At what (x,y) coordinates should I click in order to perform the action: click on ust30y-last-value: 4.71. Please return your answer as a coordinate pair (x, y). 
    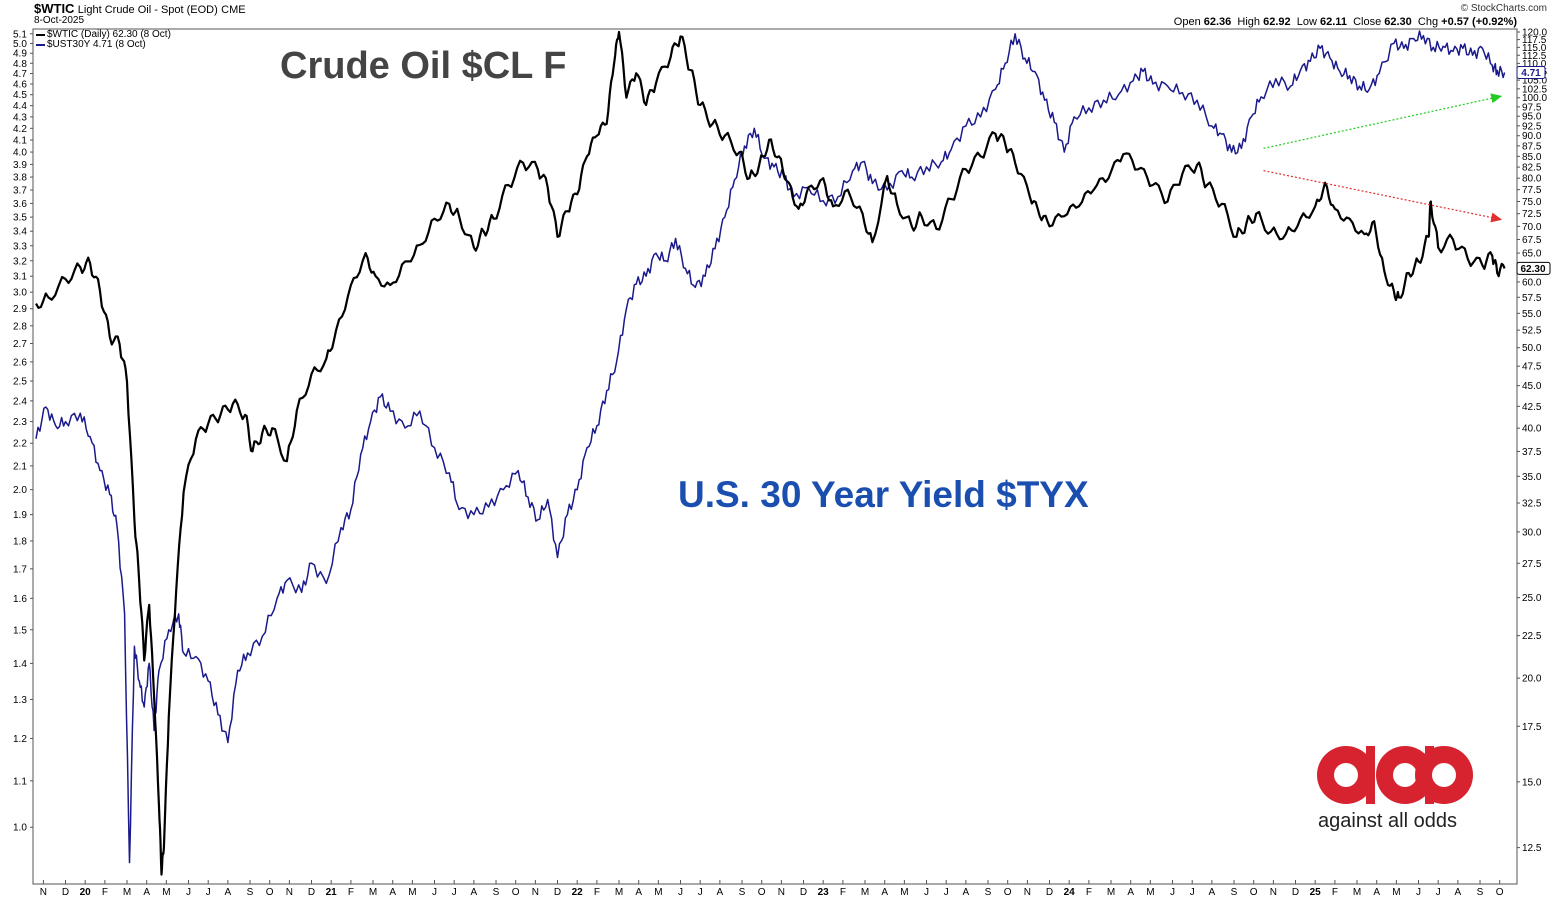
    Looking at the image, I should click on (1531, 73).